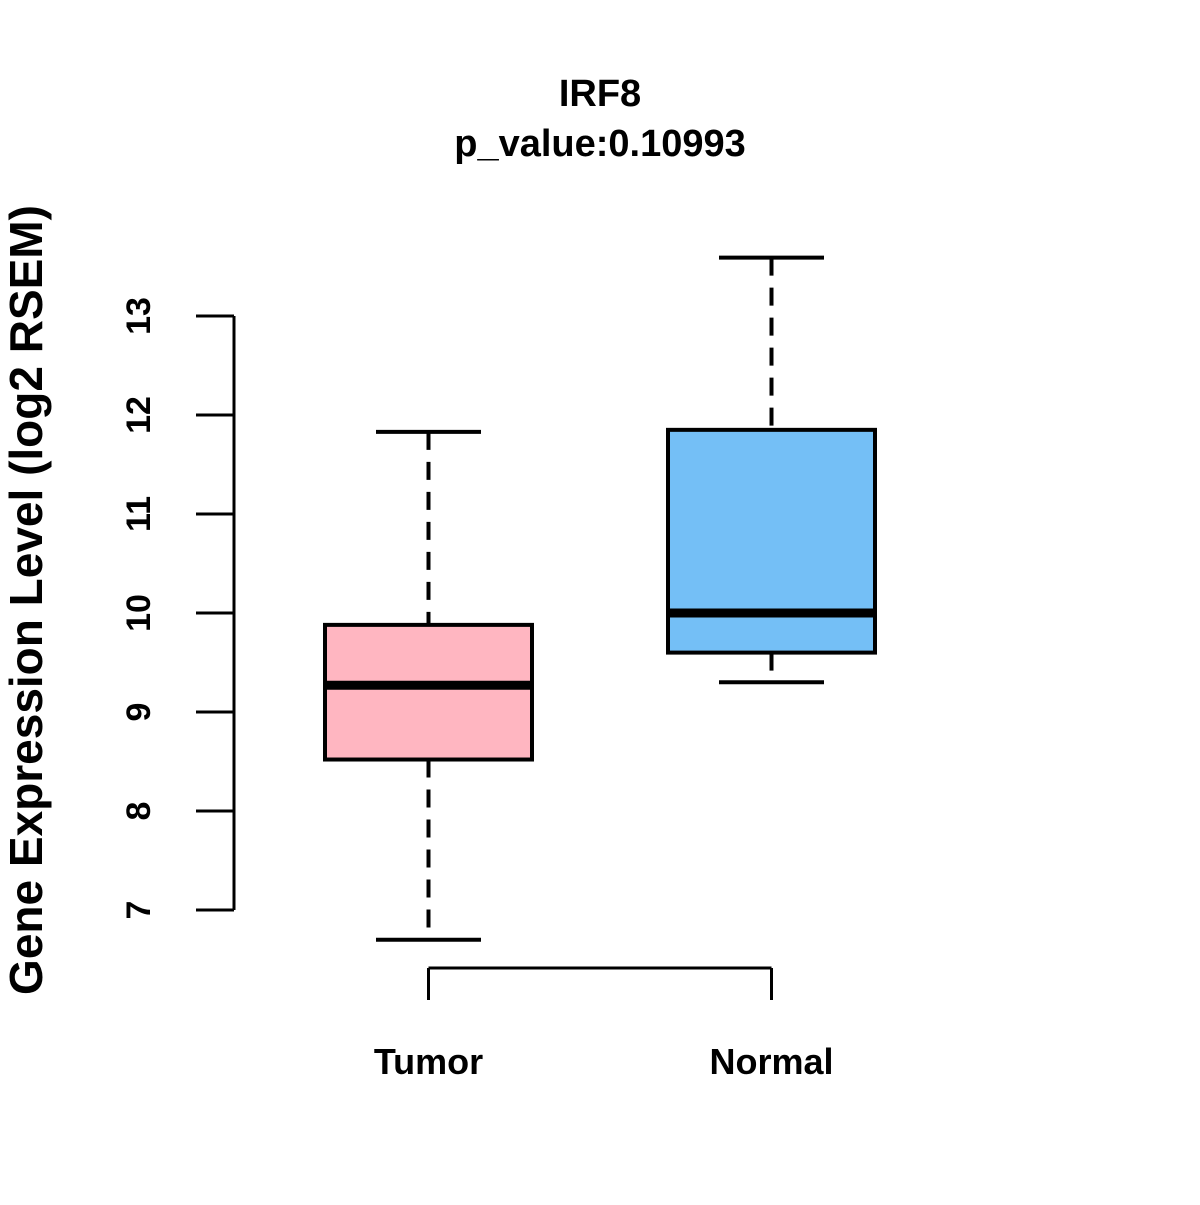 Image resolution: width=1200 pixels, height=1205 pixels. What do you see at coordinates (771, 1061) in the screenshot?
I see `x-label-normal: Normal` at bounding box center [771, 1061].